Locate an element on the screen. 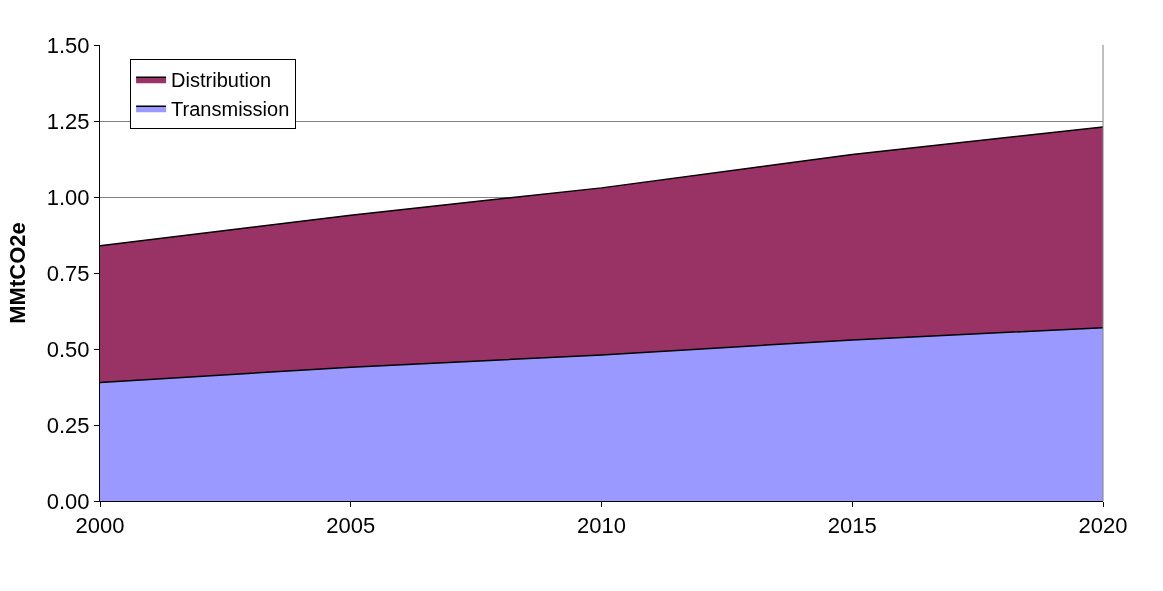 The image size is (1163, 591). legend-label: Transmission is located at coordinates (230, 108).